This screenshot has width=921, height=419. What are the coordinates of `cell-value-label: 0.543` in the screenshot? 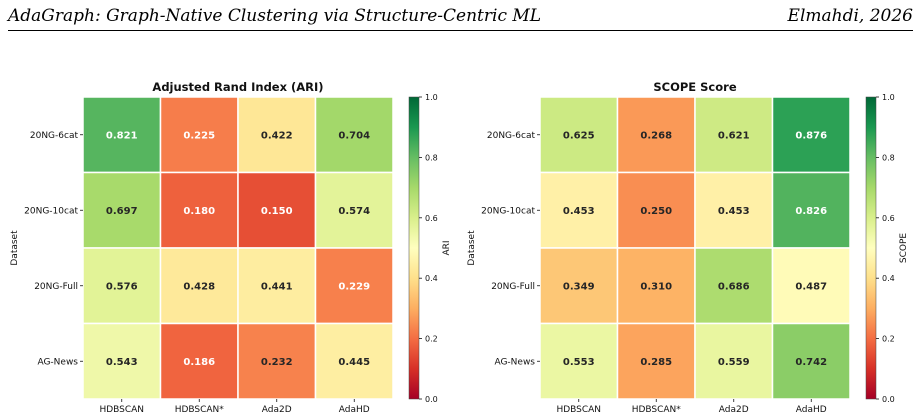 It's located at (122, 362).